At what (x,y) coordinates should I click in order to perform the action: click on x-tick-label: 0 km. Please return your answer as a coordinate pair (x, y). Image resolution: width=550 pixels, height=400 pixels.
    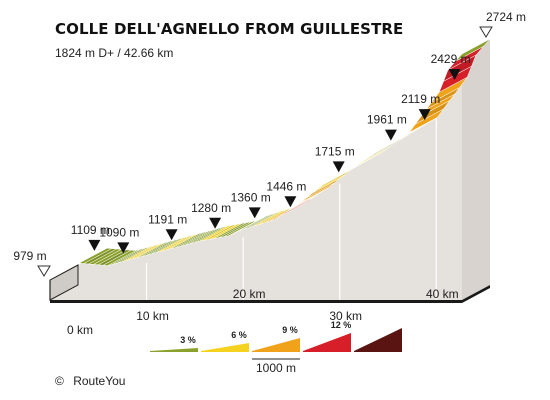
    Looking at the image, I should click on (80, 330).